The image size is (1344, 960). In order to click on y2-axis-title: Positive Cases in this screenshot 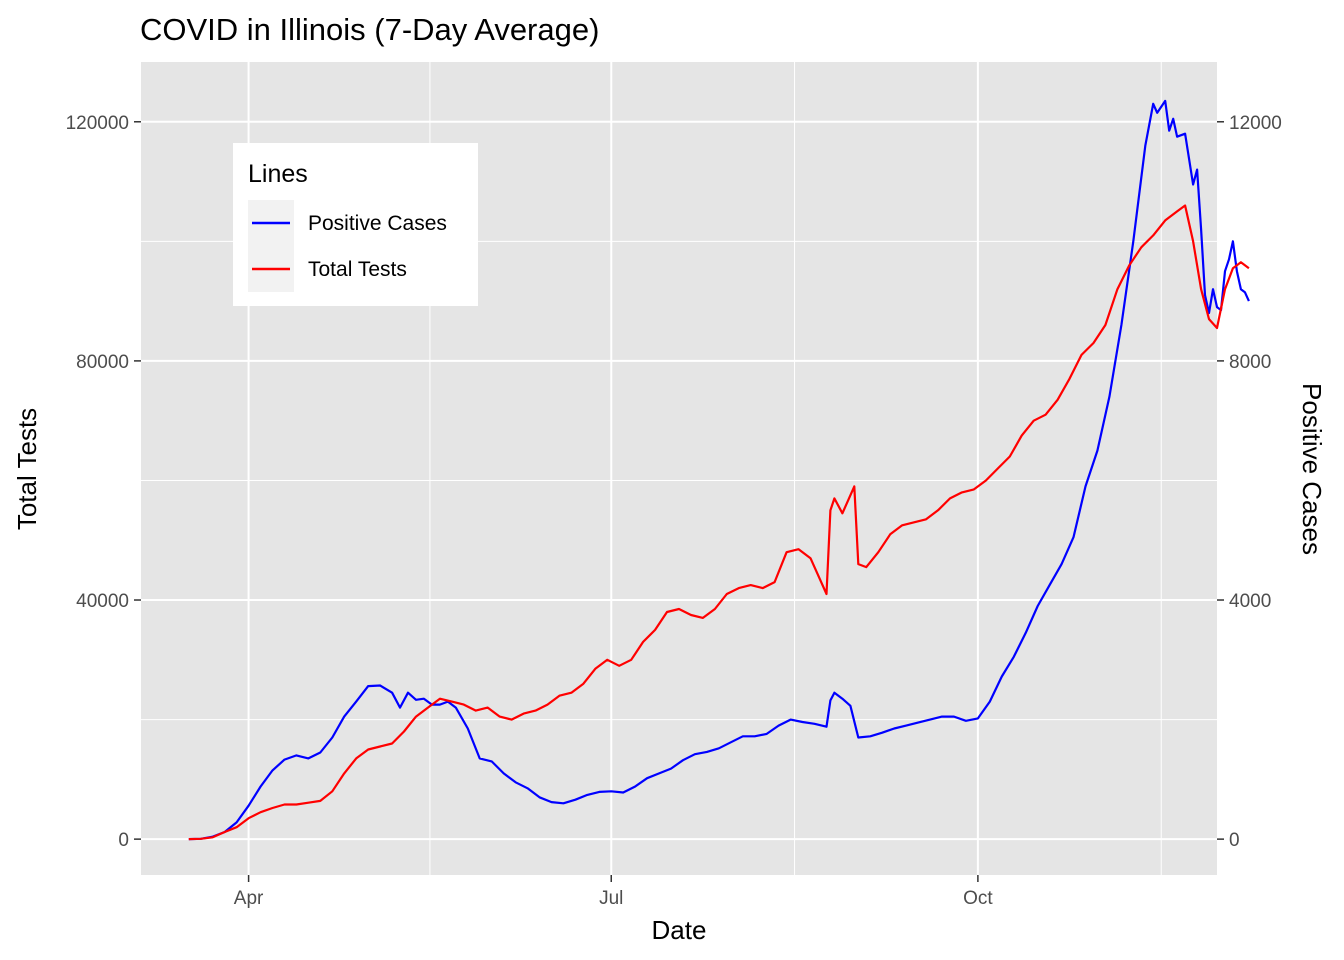, I will do `click(1312, 469)`.